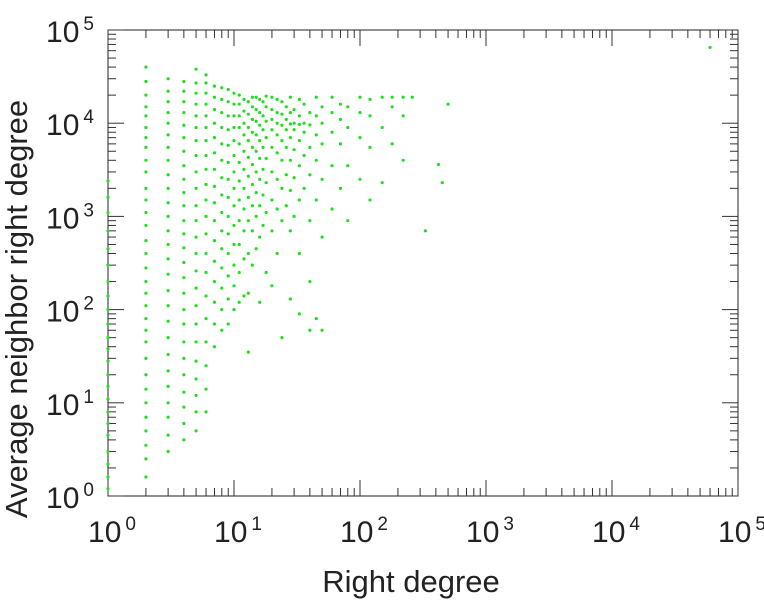 This screenshot has width=764, height=600. Describe the element at coordinates (759, 524) in the screenshot. I see `x-tick-label-exponent: 5` at that location.